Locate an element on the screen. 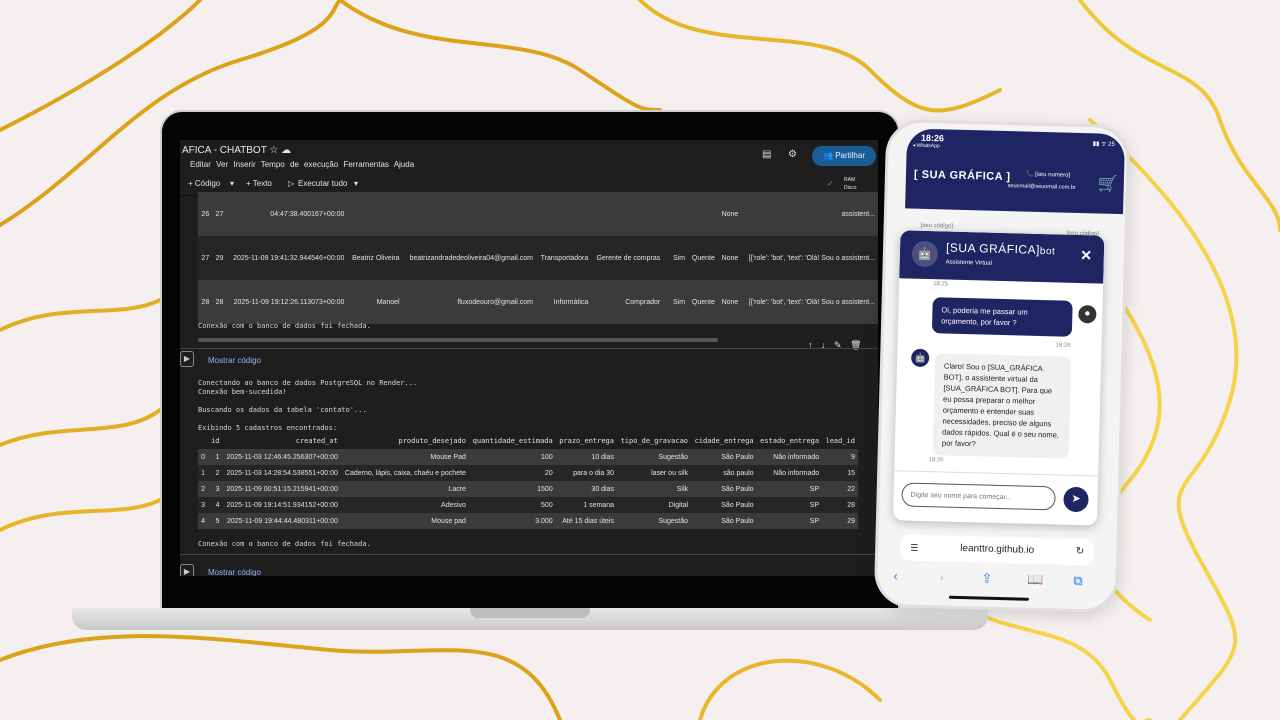 Image resolution: width=1280 pixels, height=720 pixels. table-cell: Adesivo is located at coordinates (453, 505).